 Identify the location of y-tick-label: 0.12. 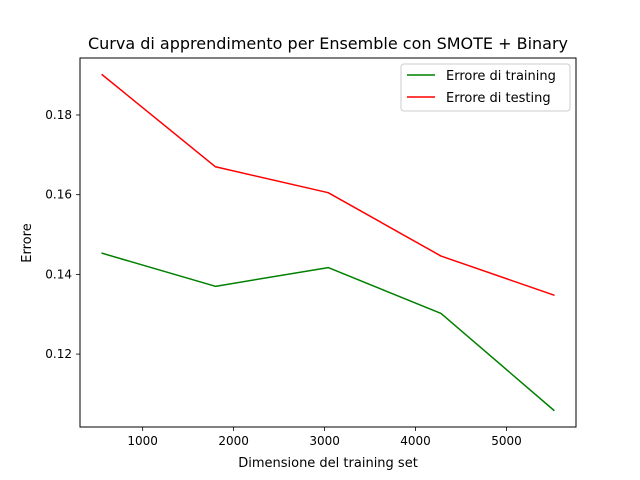
(58, 354).